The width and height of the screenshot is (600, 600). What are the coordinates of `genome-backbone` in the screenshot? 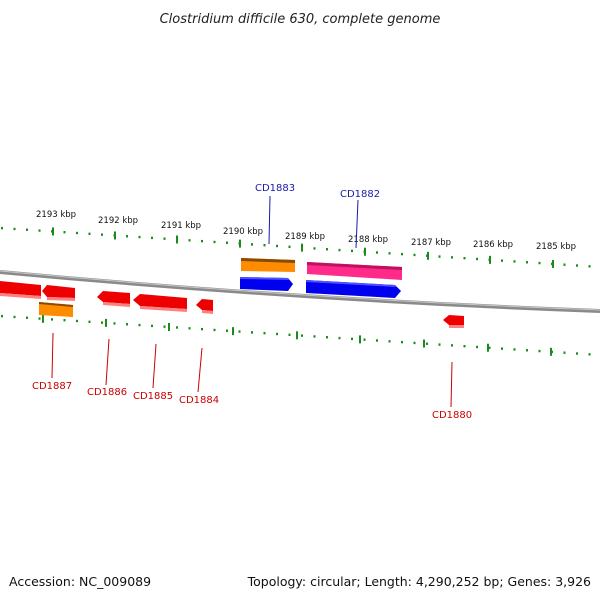 It's located at (300, 291).